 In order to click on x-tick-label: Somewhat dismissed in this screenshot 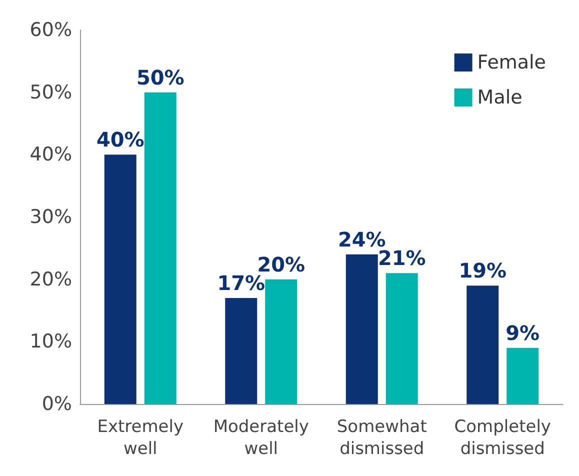, I will do `click(382, 438)`.